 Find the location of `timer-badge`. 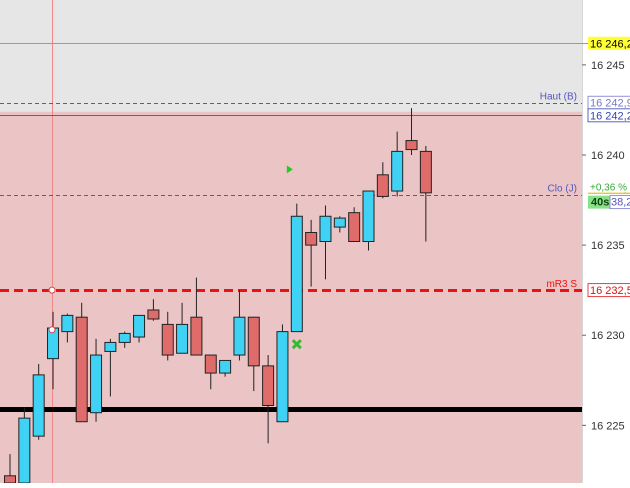

timer-badge is located at coordinates (599, 202).